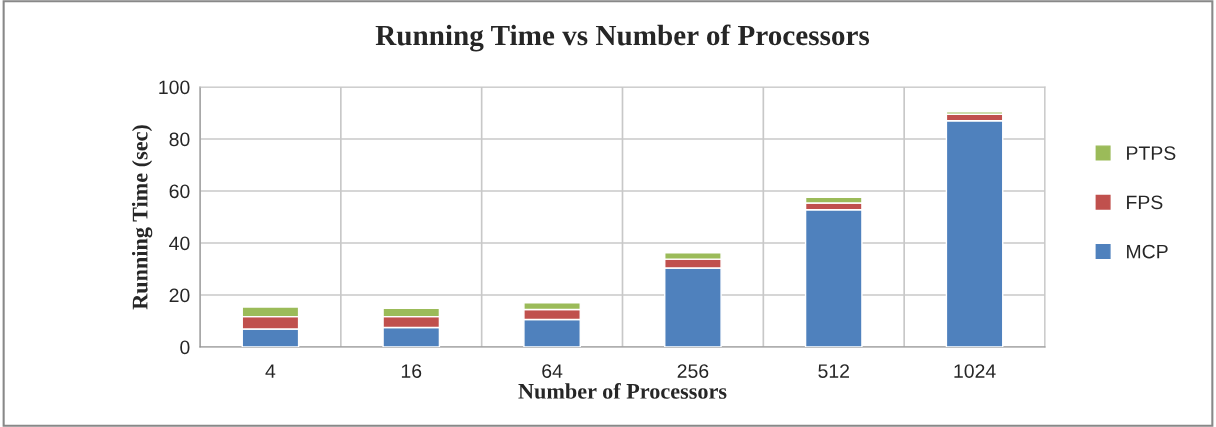  What do you see at coordinates (142, 217) in the screenshot?
I see `y-axis-title: Running Time (sec)` at bounding box center [142, 217].